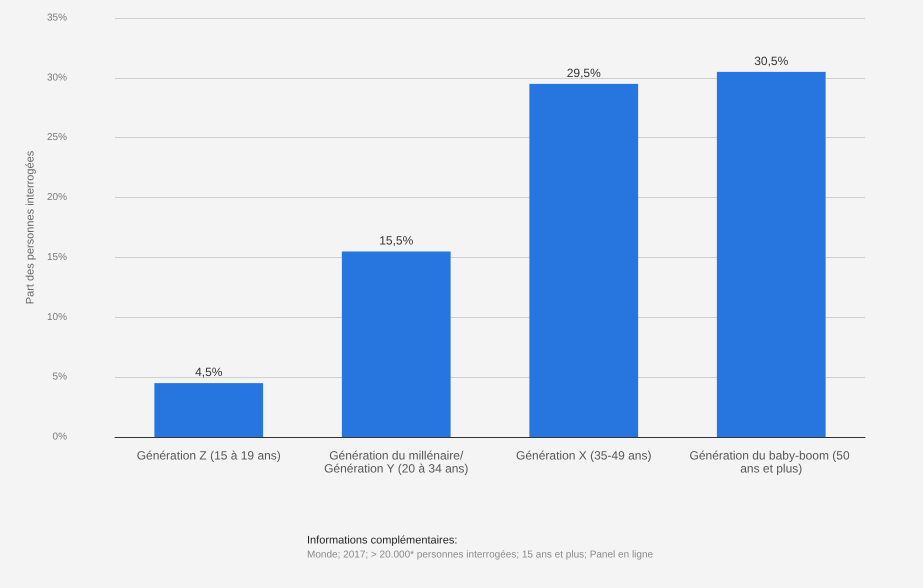  I want to click on data-label: 30,5%, so click(771, 61).